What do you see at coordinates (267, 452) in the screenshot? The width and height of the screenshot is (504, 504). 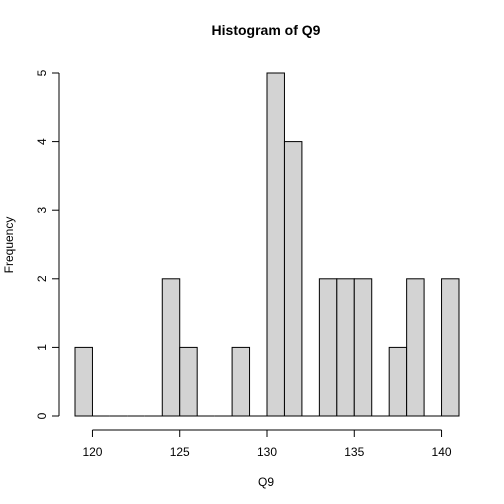 I see `x-tick-label-130: 130` at bounding box center [267, 452].